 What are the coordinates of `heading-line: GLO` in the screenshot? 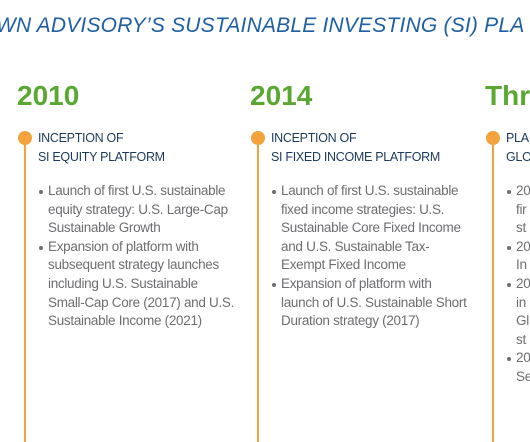 It's located at (518, 157).